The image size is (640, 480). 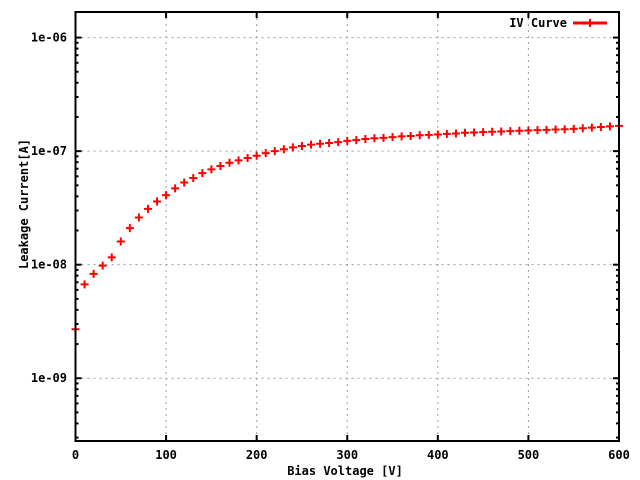 I want to click on legend-sample-marker, so click(x=590, y=23).